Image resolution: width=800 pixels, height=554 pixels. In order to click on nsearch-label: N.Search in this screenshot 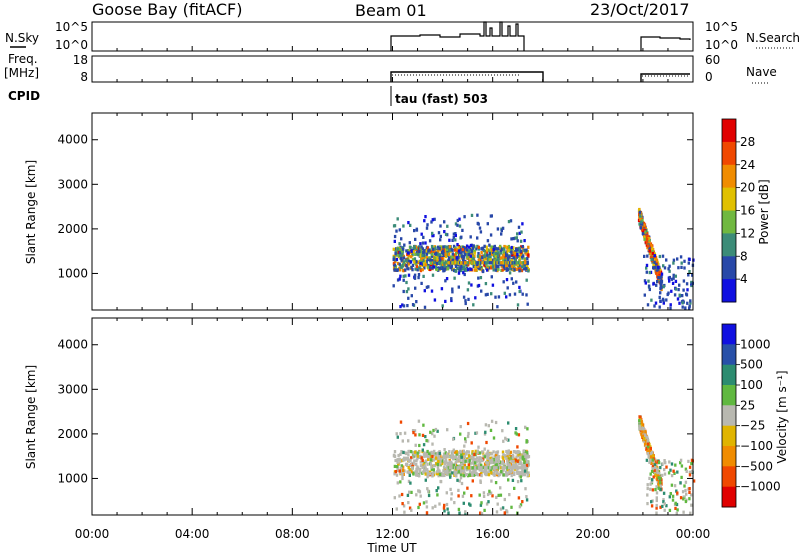, I will do `click(773, 38)`.